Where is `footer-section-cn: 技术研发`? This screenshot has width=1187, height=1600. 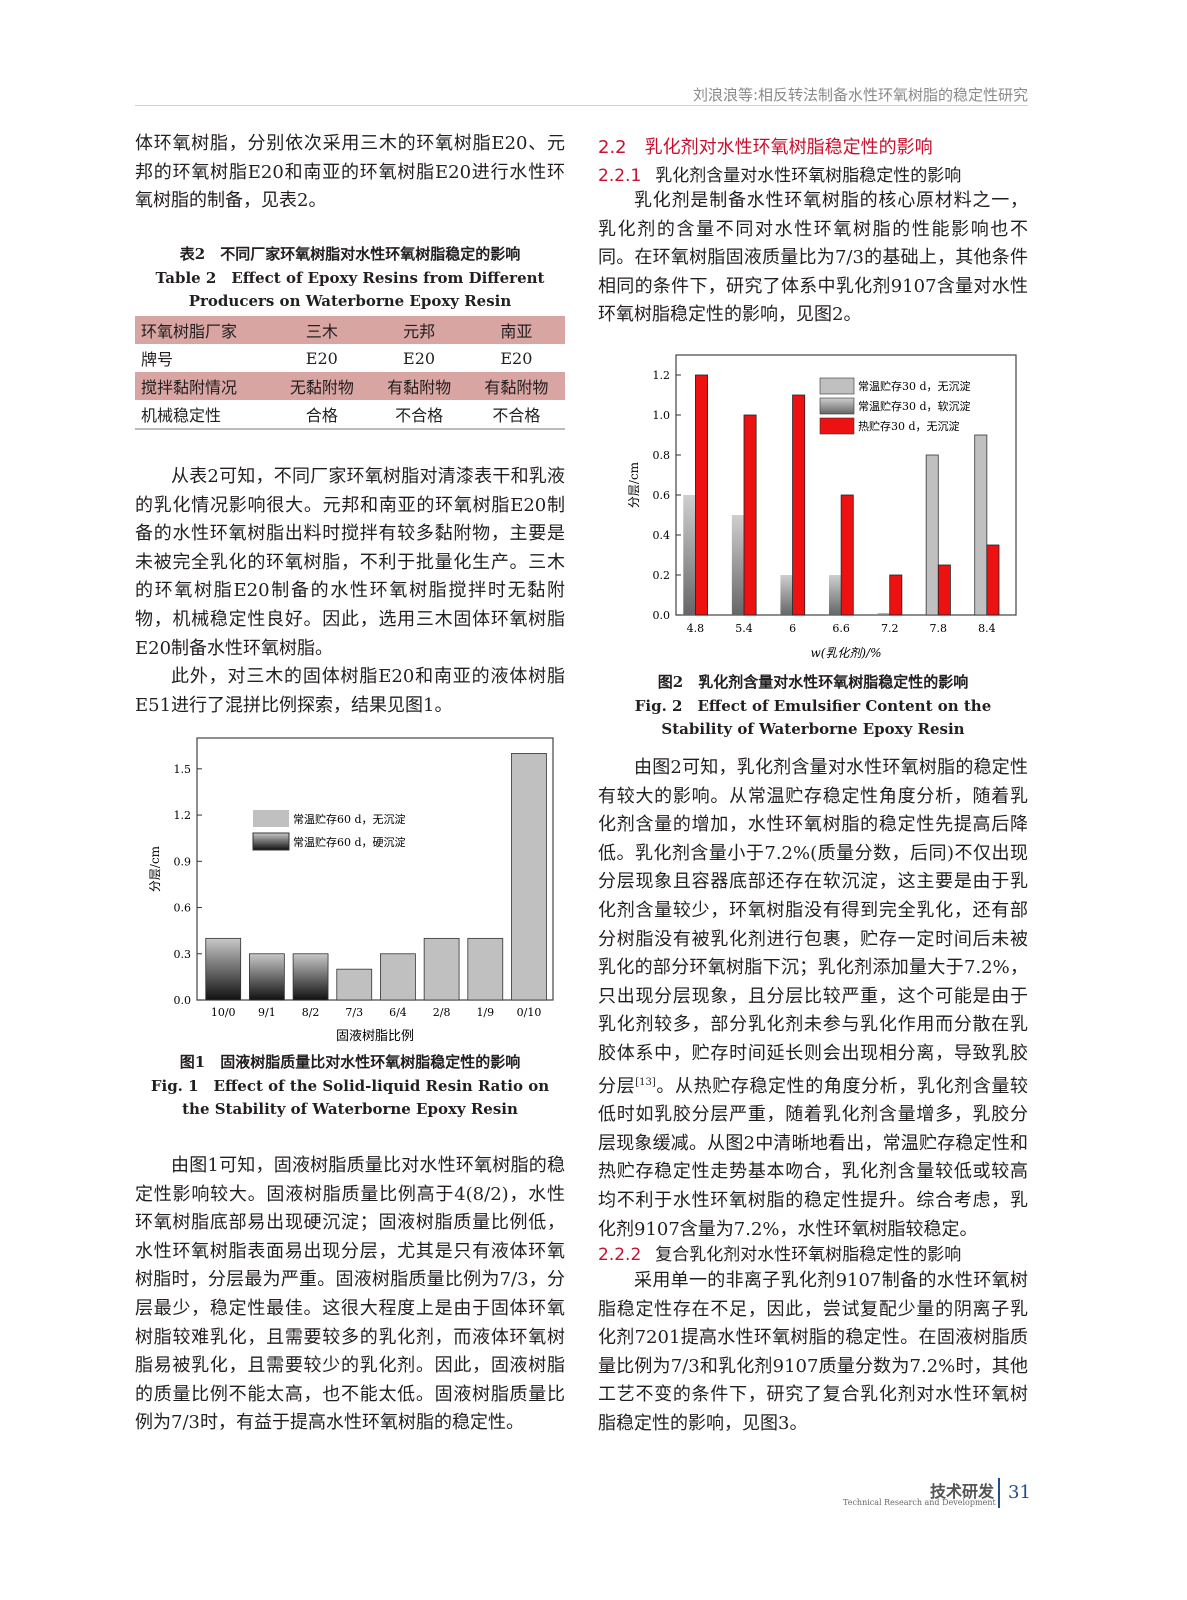
footer-section-cn: 技术研发 is located at coordinates (962, 1491).